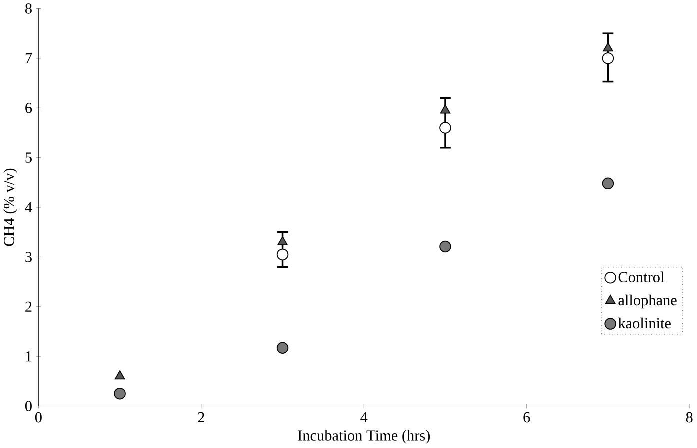  What do you see at coordinates (29, 307) in the screenshot?
I see `y-tick-label: 2` at bounding box center [29, 307].